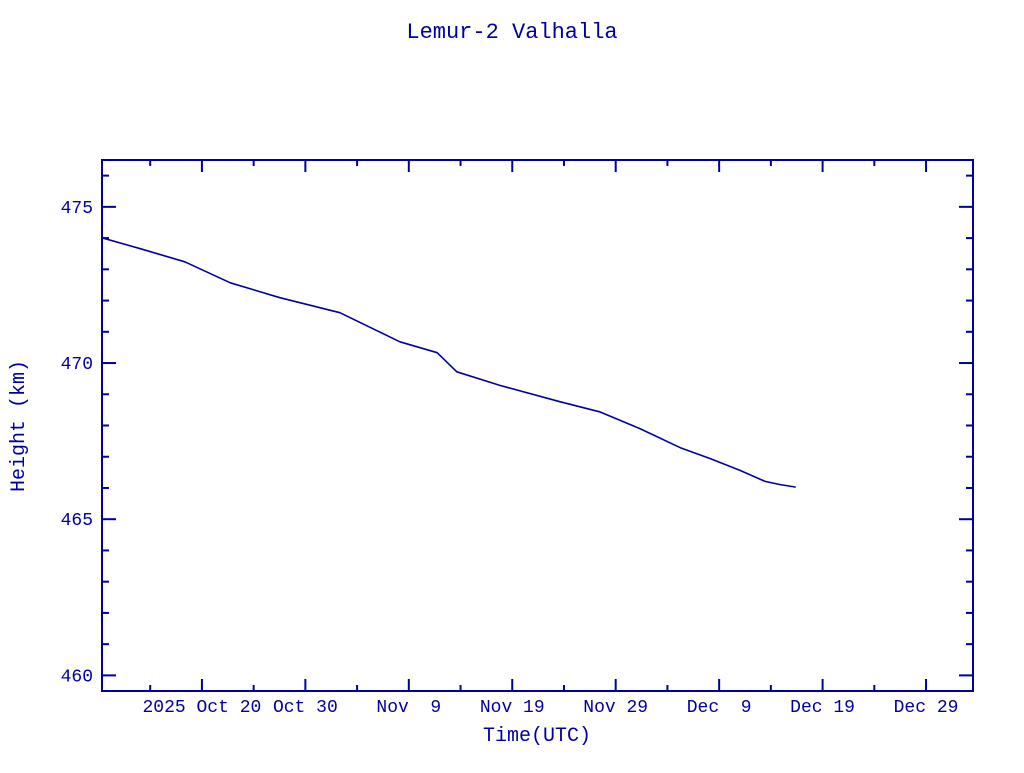  Describe the element at coordinates (202, 708) in the screenshot. I see `x-tick-label: 2025 Oct 20` at that location.